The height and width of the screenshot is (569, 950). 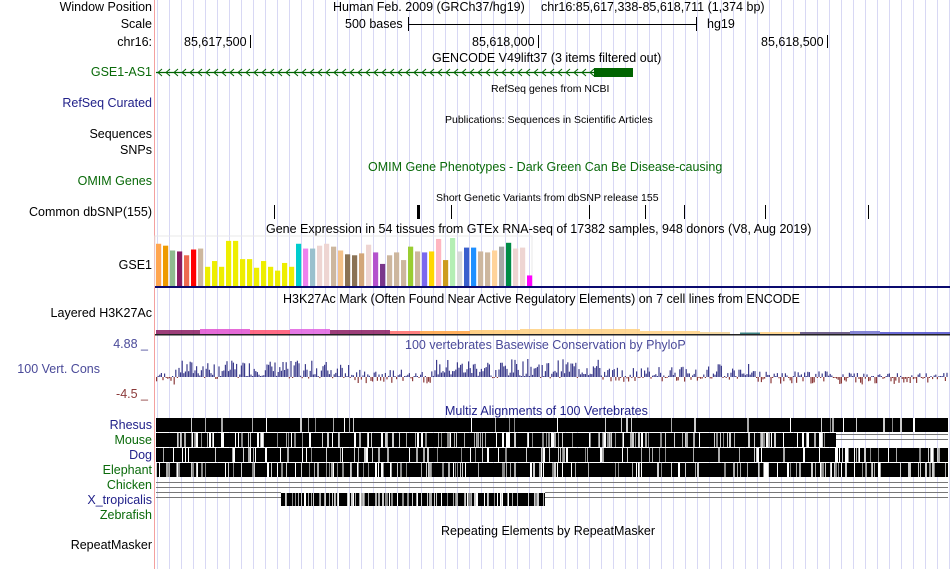 I want to click on gtex-track-label: GSE1, so click(x=135, y=265).